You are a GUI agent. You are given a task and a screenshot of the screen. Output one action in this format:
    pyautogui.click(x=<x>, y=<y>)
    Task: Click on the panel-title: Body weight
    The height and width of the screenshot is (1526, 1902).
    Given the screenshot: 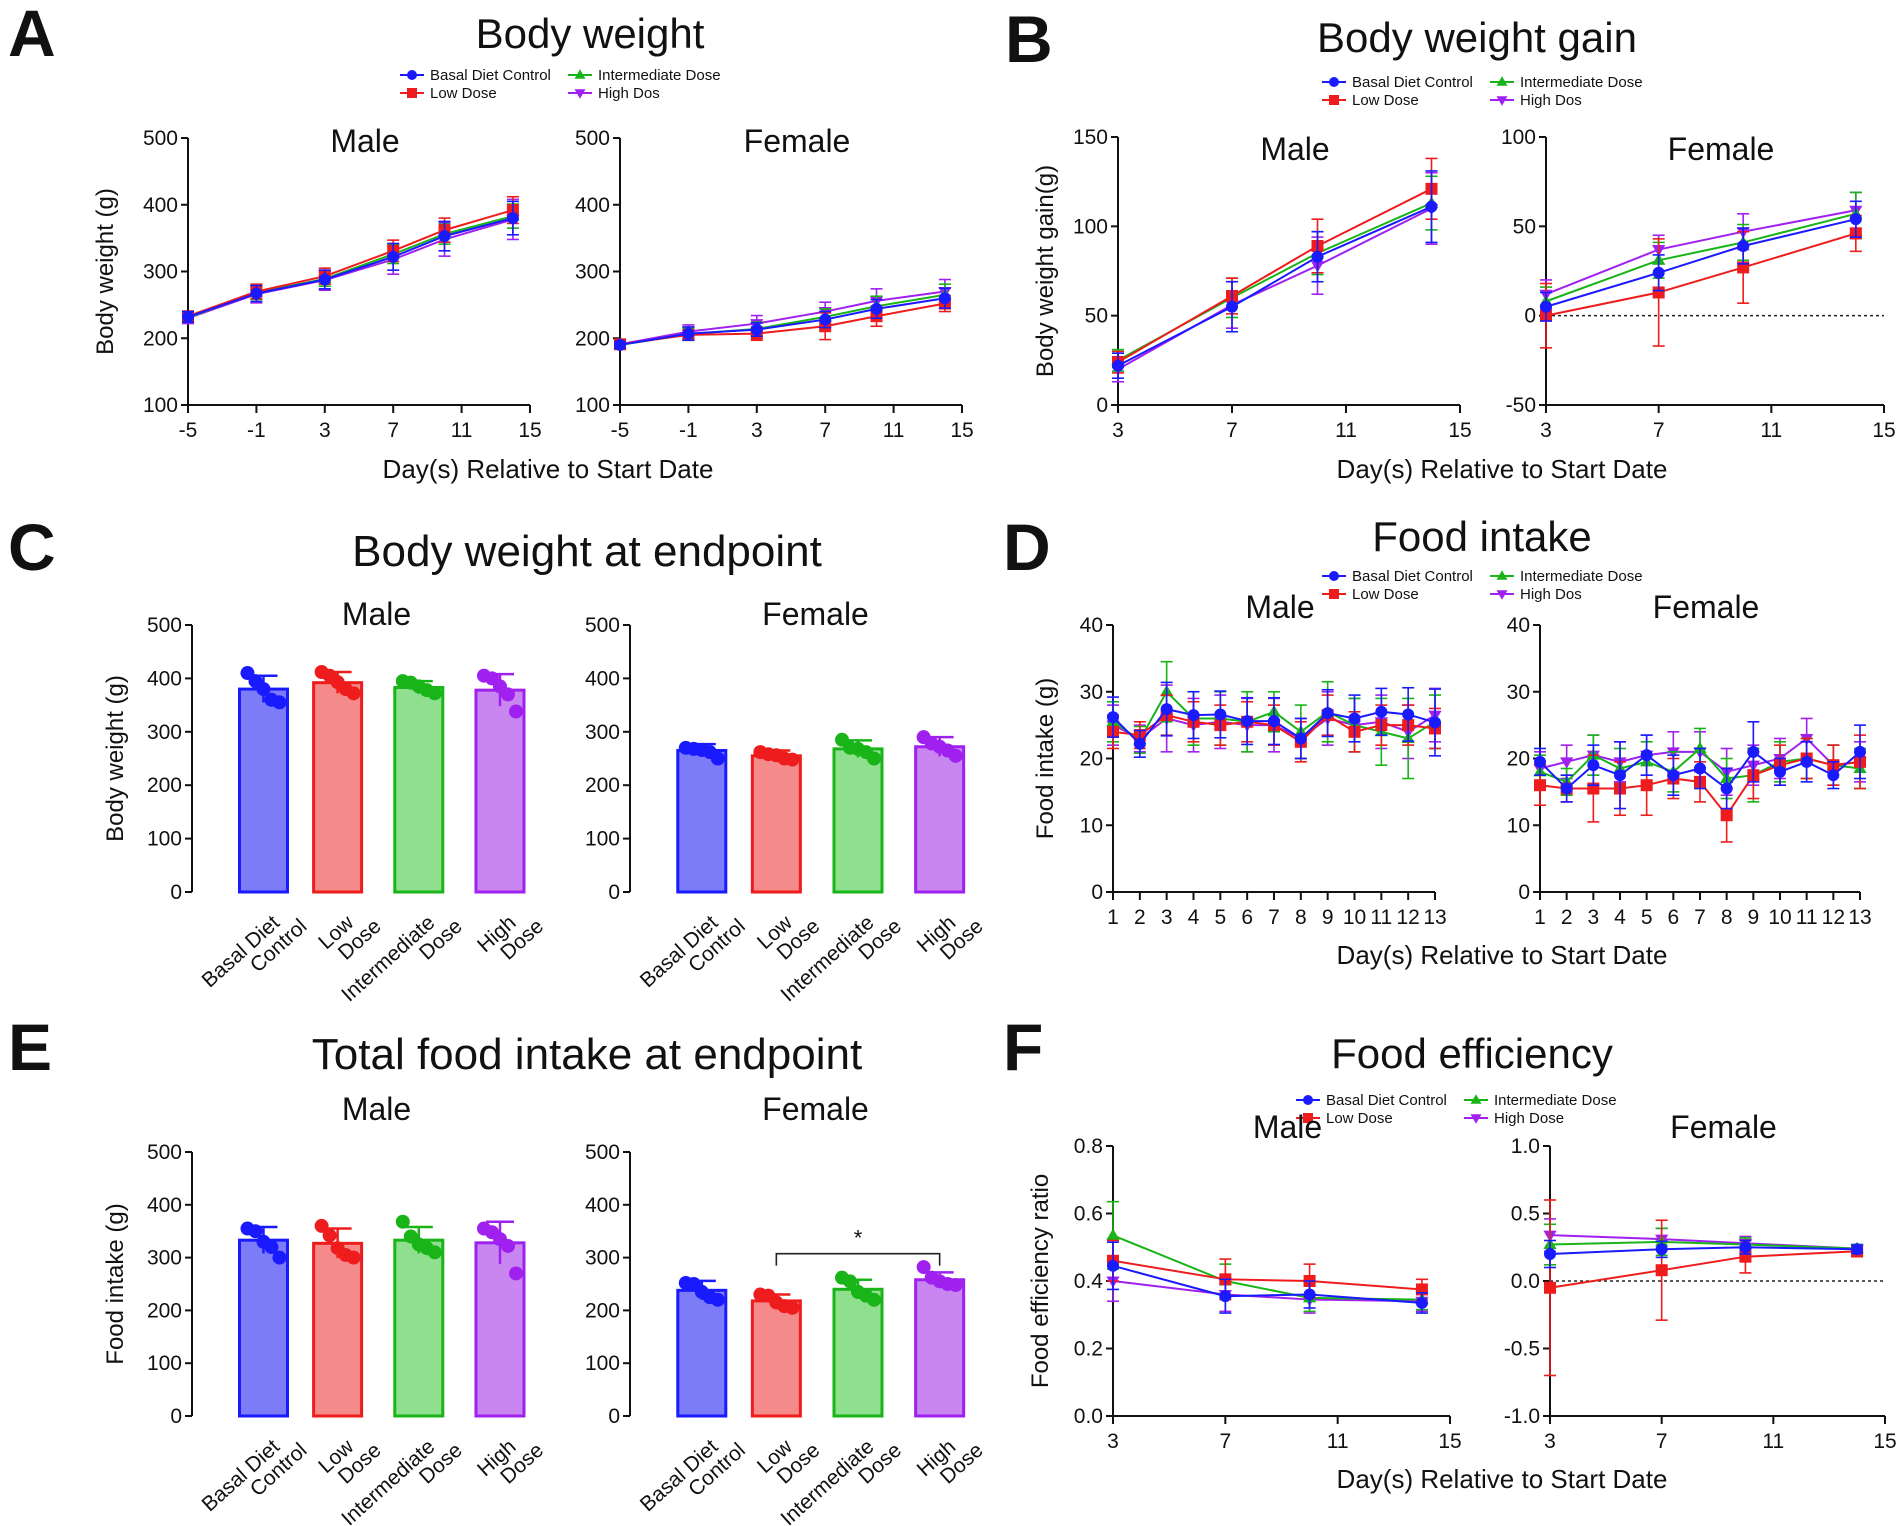 What is the action you would take?
    pyautogui.click(x=590, y=33)
    